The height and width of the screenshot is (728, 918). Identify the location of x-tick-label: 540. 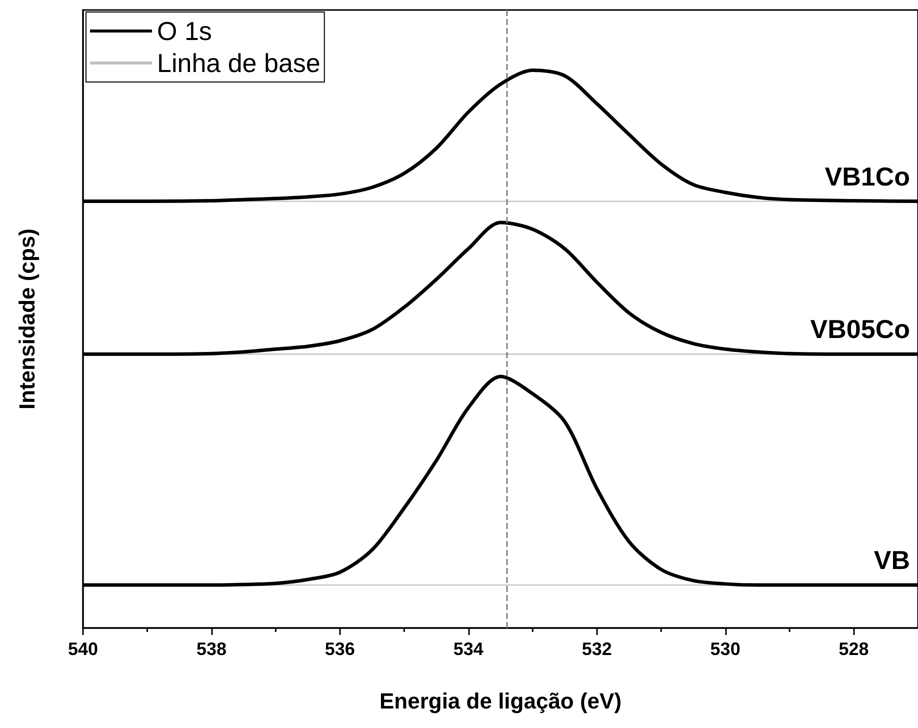
(83, 649).